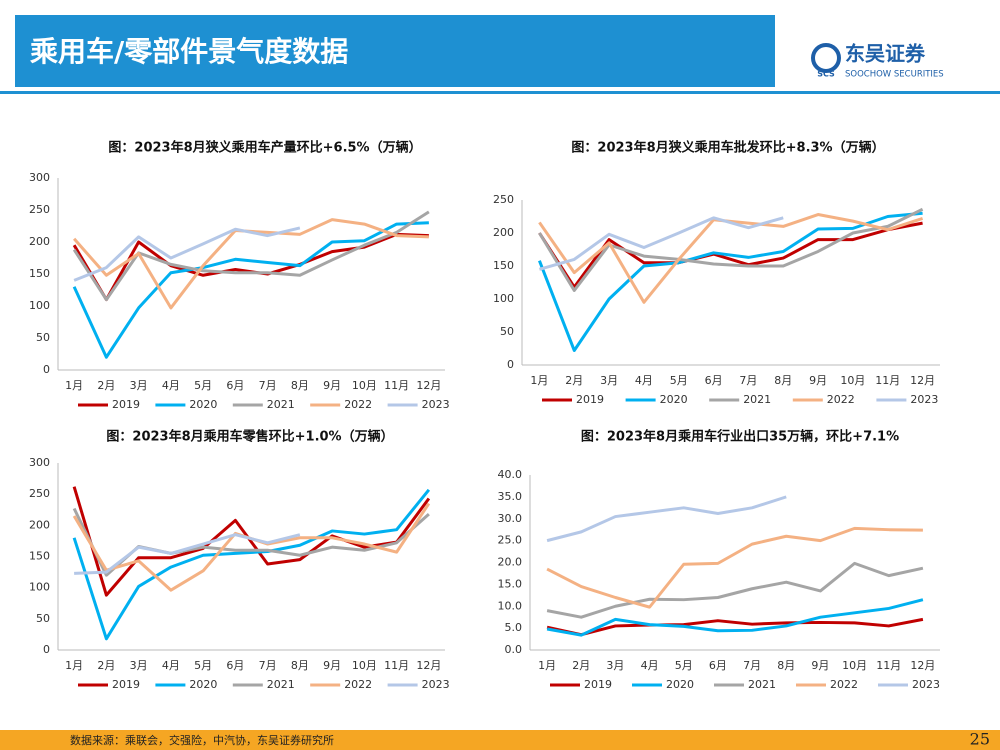 Image resolution: width=1000 pixels, height=750 pixels. I want to click on chart-title: 图：2023年8月乘用车行业出口35万辆，环比+7.1%, so click(740, 437).